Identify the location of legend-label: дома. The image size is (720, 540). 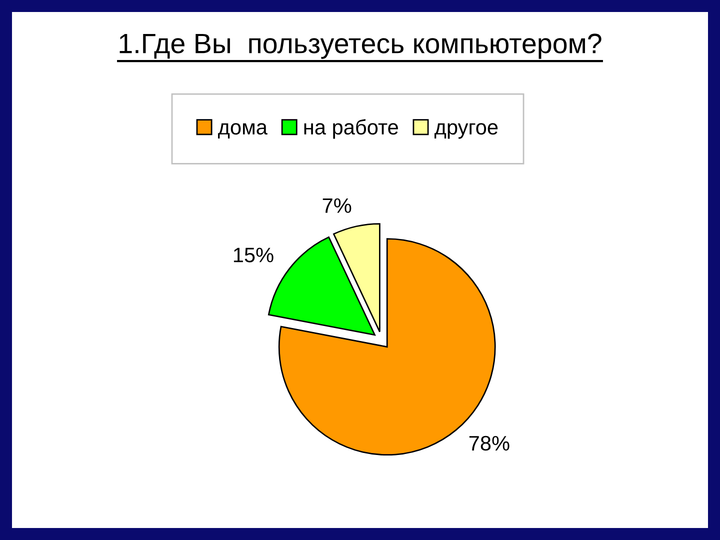
(243, 131).